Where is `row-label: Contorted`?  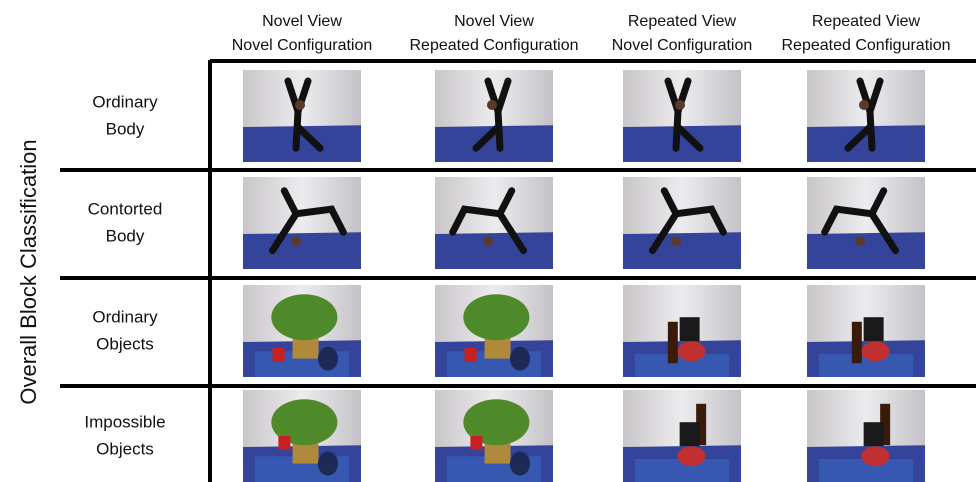 row-label: Contorted is located at coordinates (125, 208).